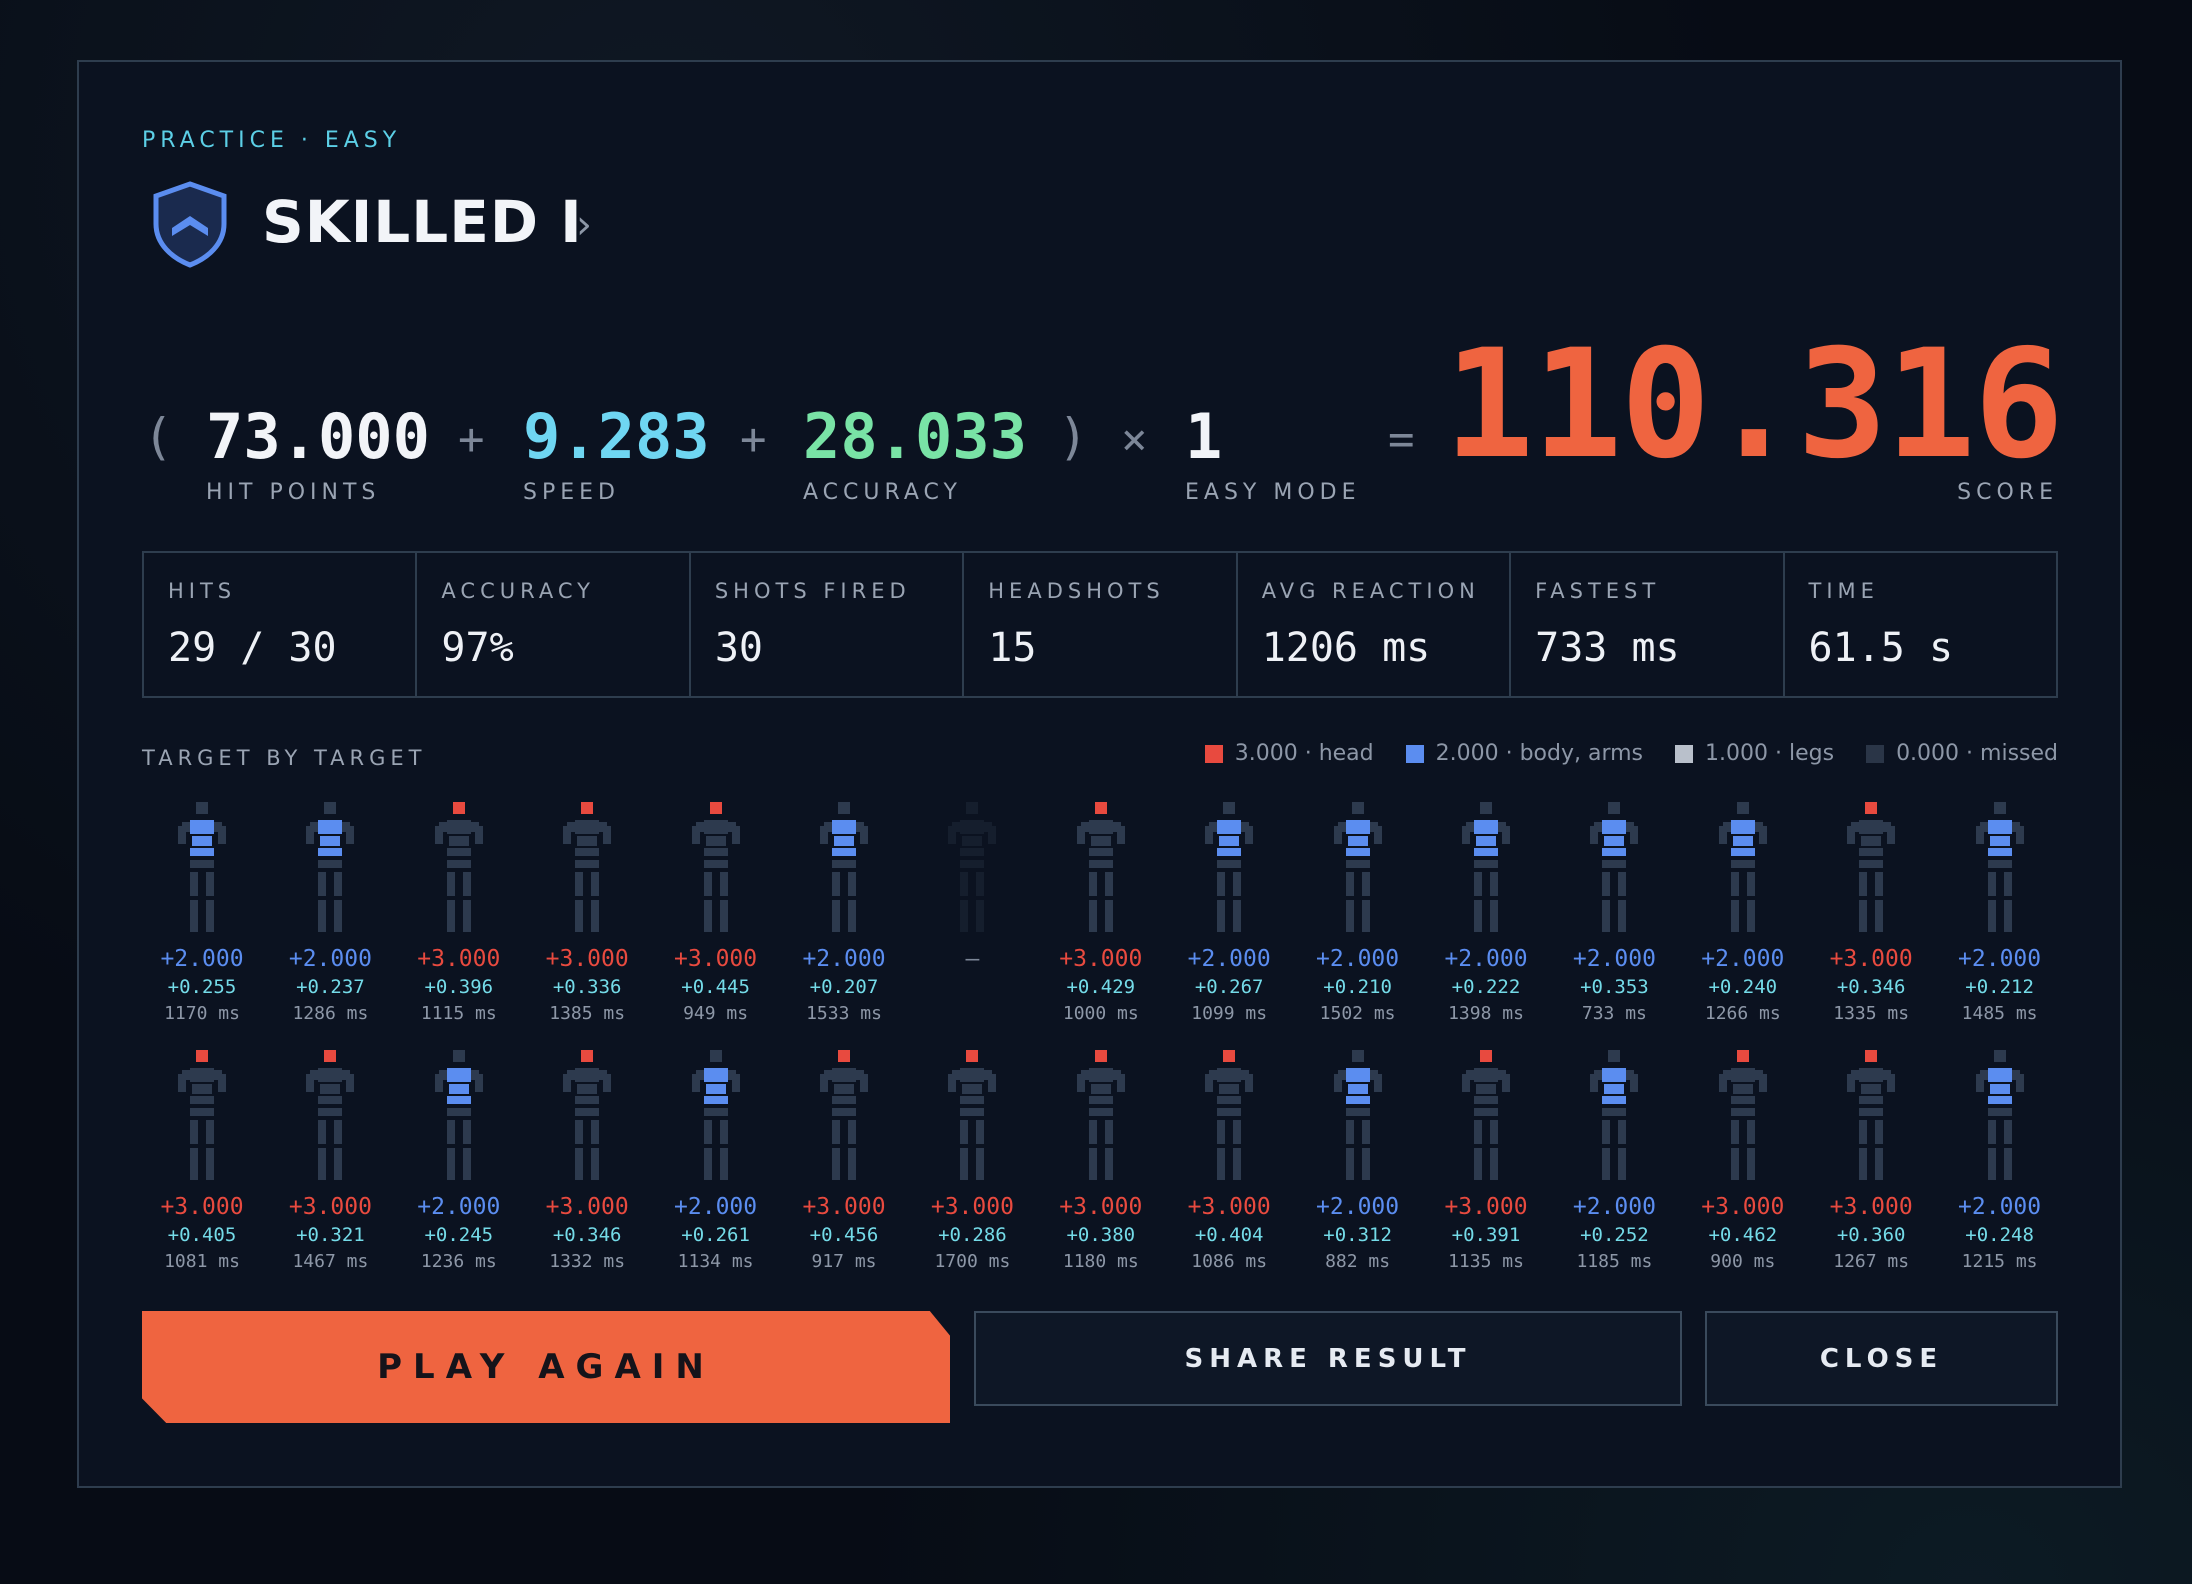 Image resolution: width=2192 pixels, height=1584 pixels. What do you see at coordinates (330, 1261) in the screenshot?
I see `target-reaction-time: 1467 ms` at bounding box center [330, 1261].